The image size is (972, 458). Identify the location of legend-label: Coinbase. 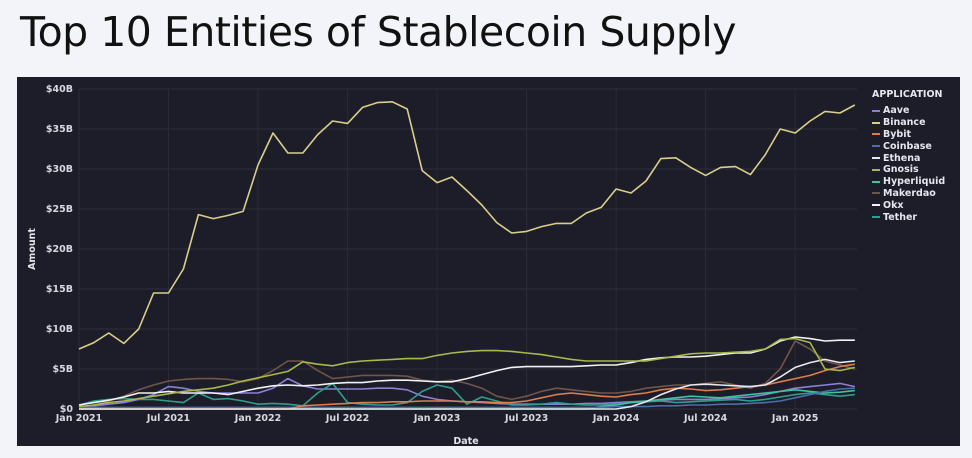
(907, 146).